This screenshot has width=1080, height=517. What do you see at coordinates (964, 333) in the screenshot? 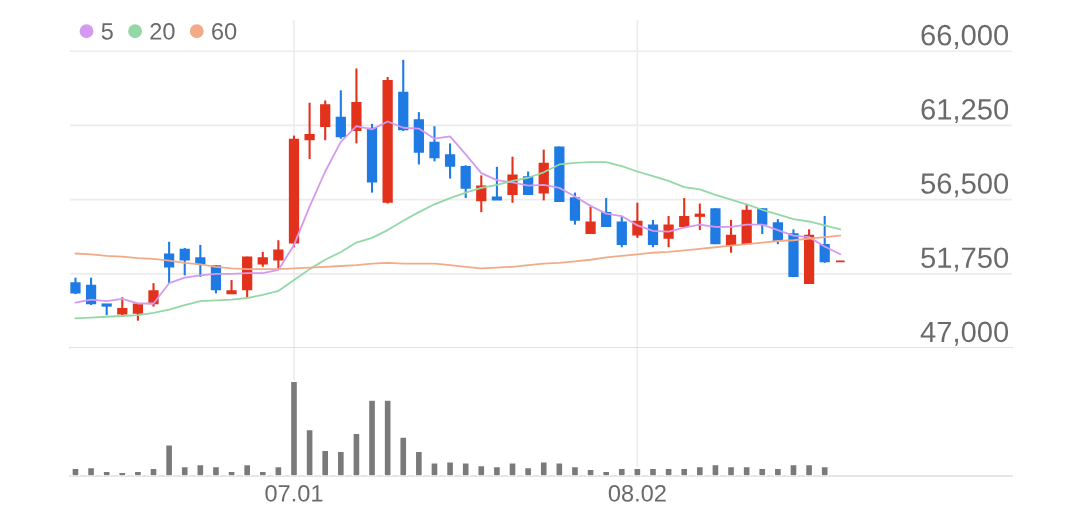
I see `y-tick-label: 47,000` at bounding box center [964, 333].